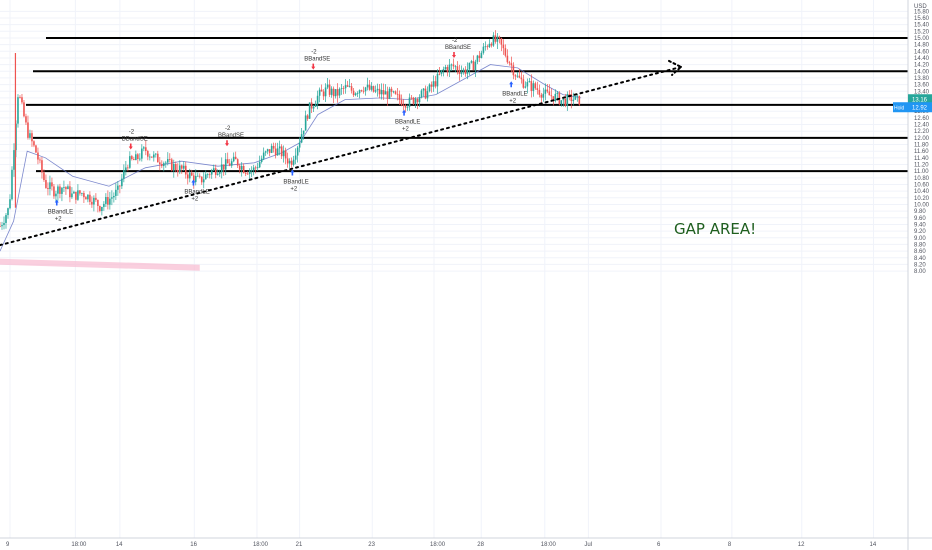 The height and width of the screenshot is (550, 932). I want to click on x-tick-label: 6, so click(659, 545).